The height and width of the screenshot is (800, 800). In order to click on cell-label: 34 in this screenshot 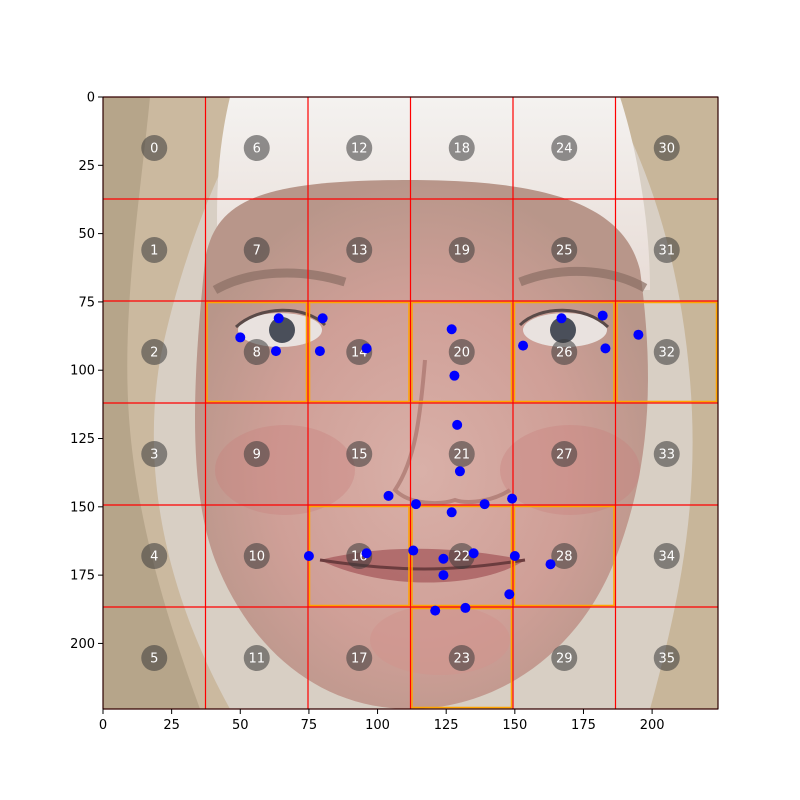, I will do `click(666, 557)`.